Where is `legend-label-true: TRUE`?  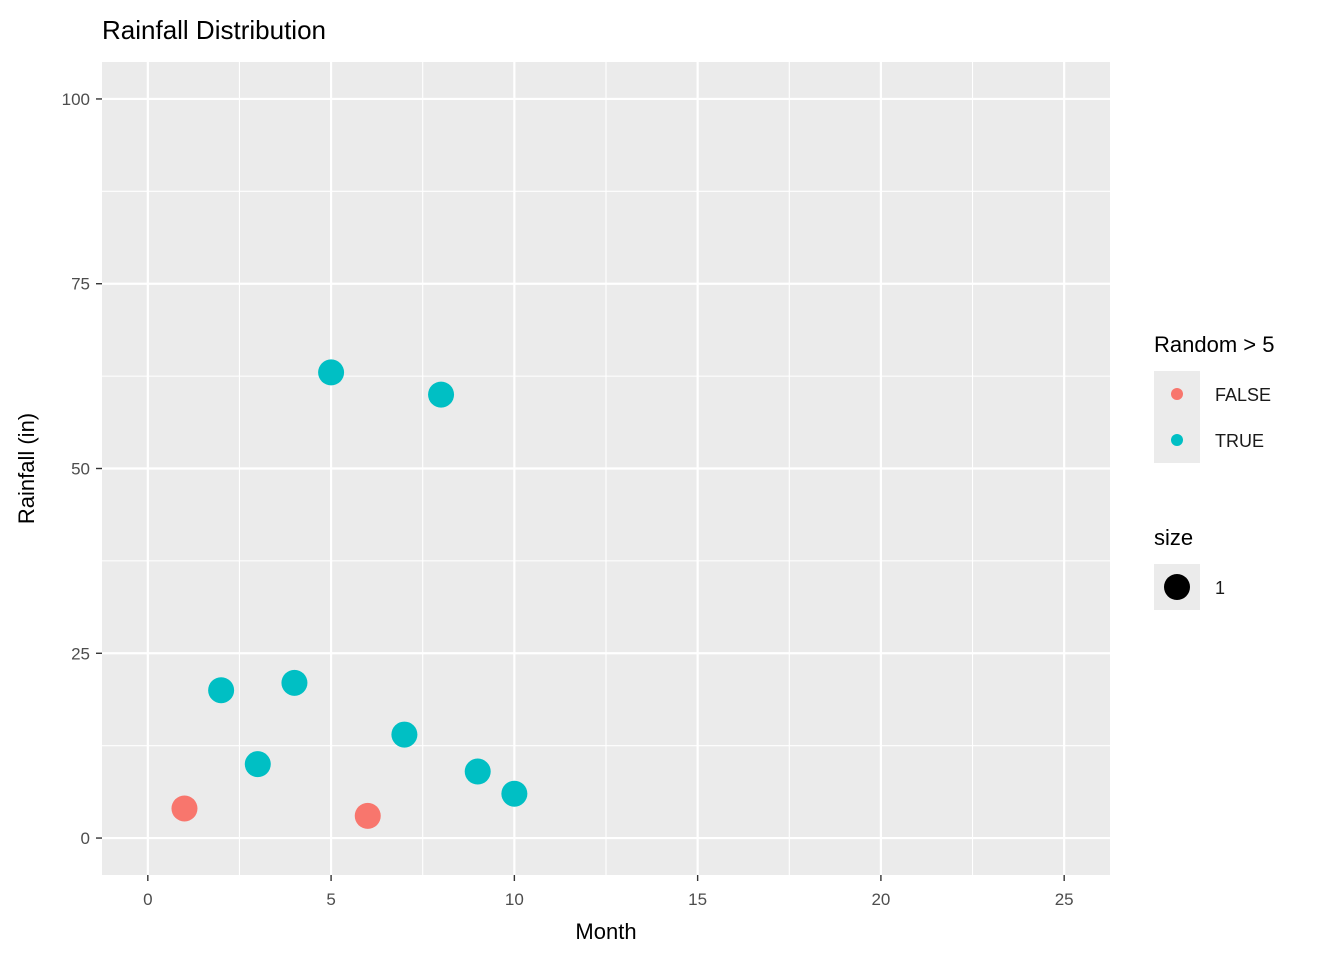 legend-label-true: TRUE is located at coordinates (1239, 441).